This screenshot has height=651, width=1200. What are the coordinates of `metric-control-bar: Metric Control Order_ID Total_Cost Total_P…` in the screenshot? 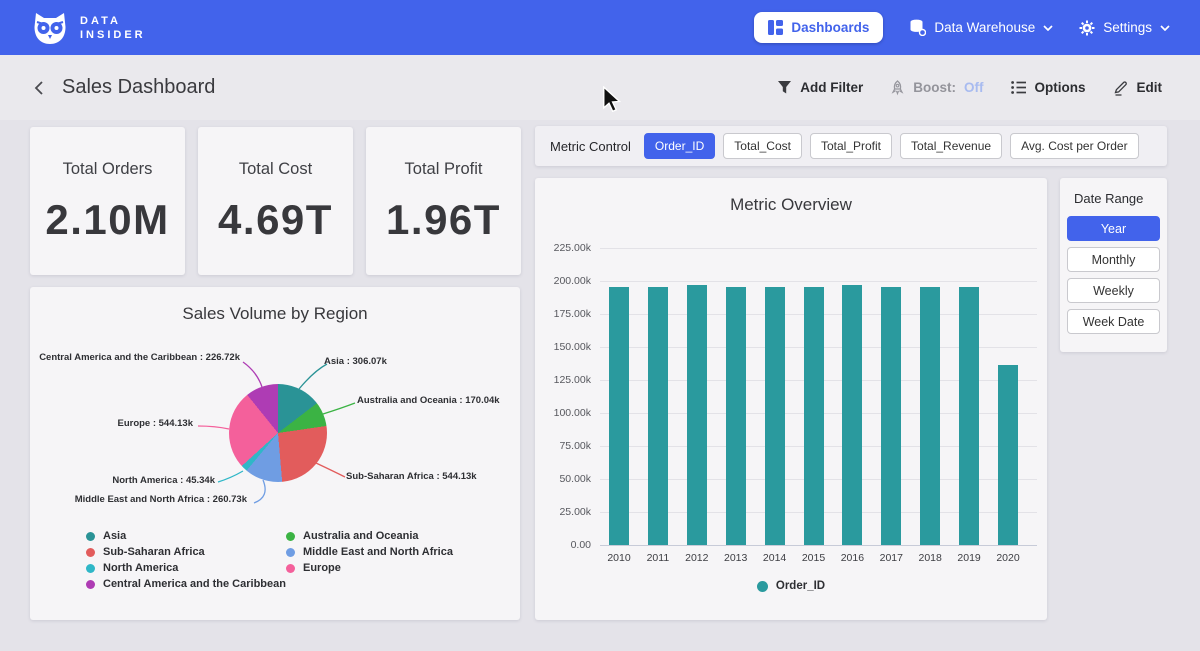 It's located at (851, 146).